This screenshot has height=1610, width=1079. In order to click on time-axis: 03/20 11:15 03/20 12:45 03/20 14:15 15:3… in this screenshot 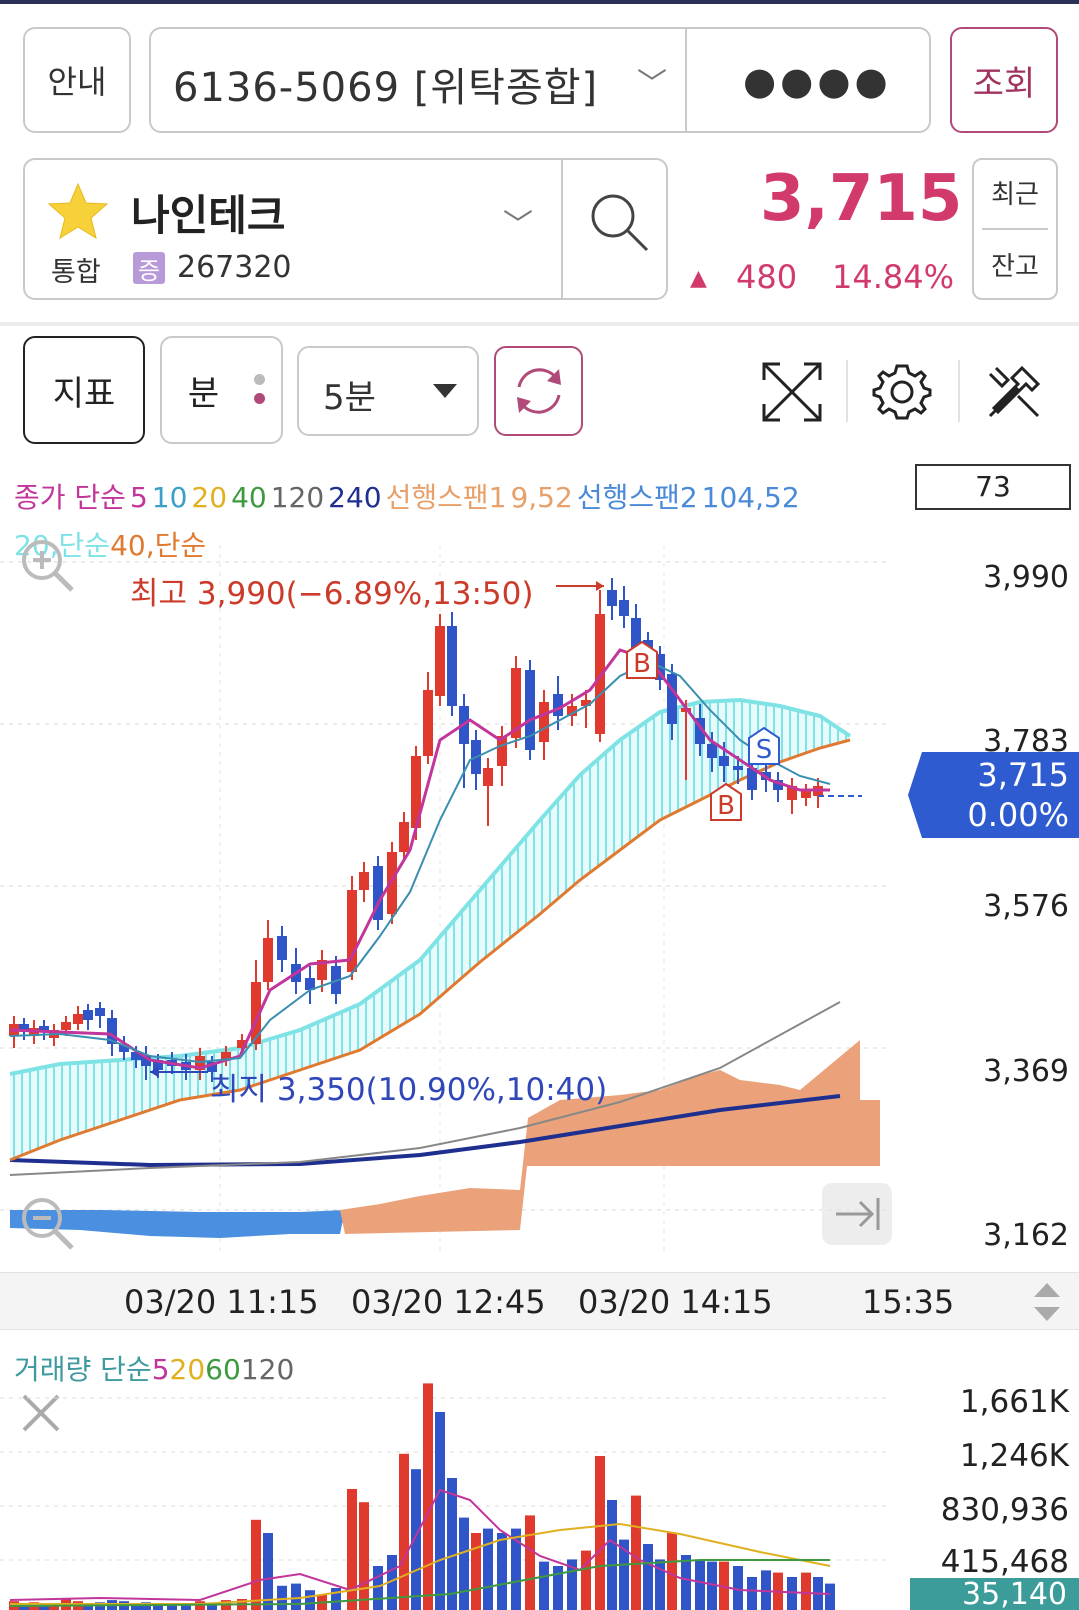, I will do `click(539, 1301)`.